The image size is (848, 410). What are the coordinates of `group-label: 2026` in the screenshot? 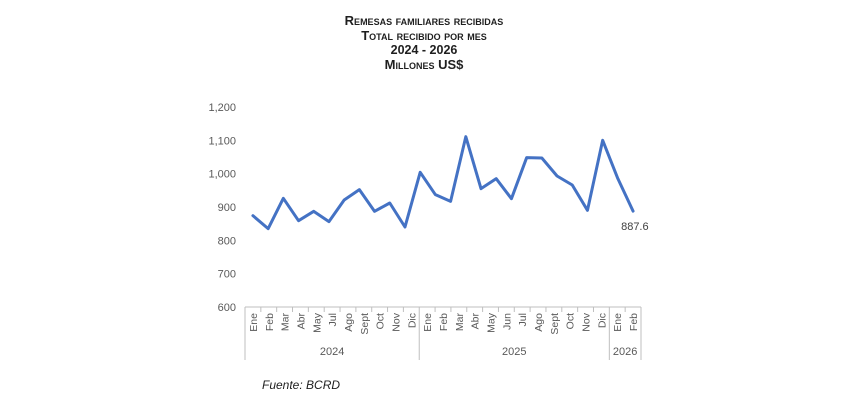 It's located at (625, 352).